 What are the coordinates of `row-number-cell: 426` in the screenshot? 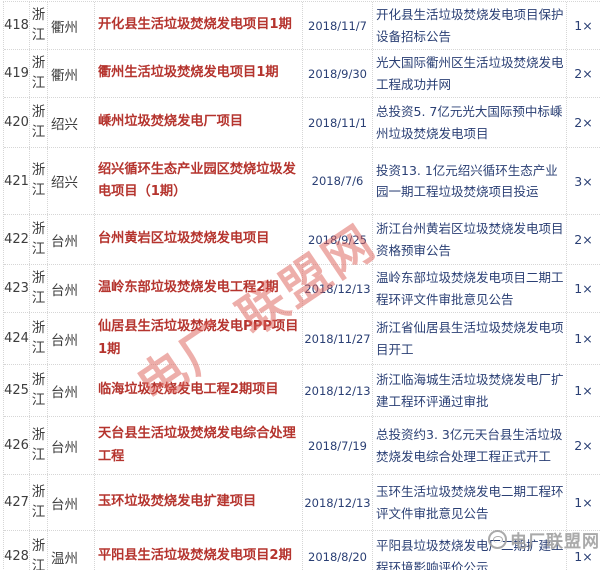 It's located at (17, 445).